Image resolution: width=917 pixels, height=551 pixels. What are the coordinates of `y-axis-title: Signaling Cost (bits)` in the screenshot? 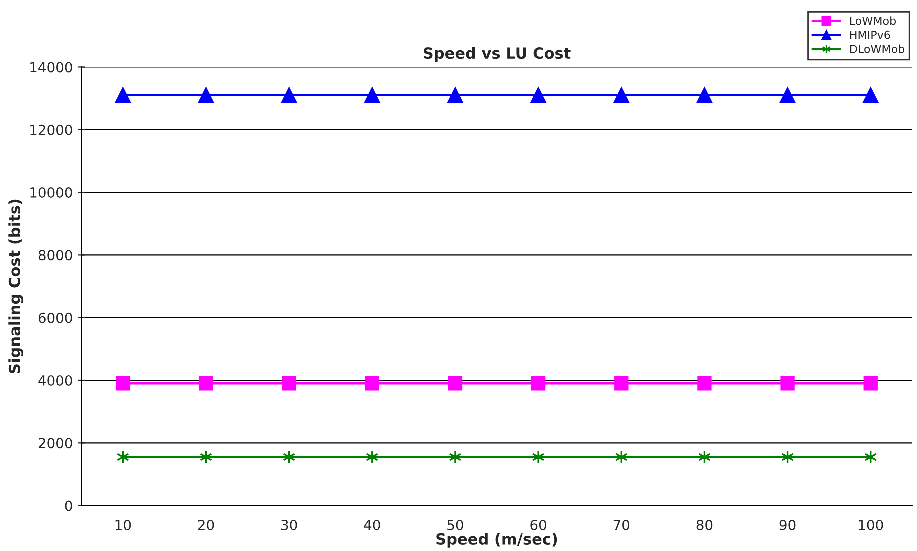 It's located at (16, 287).